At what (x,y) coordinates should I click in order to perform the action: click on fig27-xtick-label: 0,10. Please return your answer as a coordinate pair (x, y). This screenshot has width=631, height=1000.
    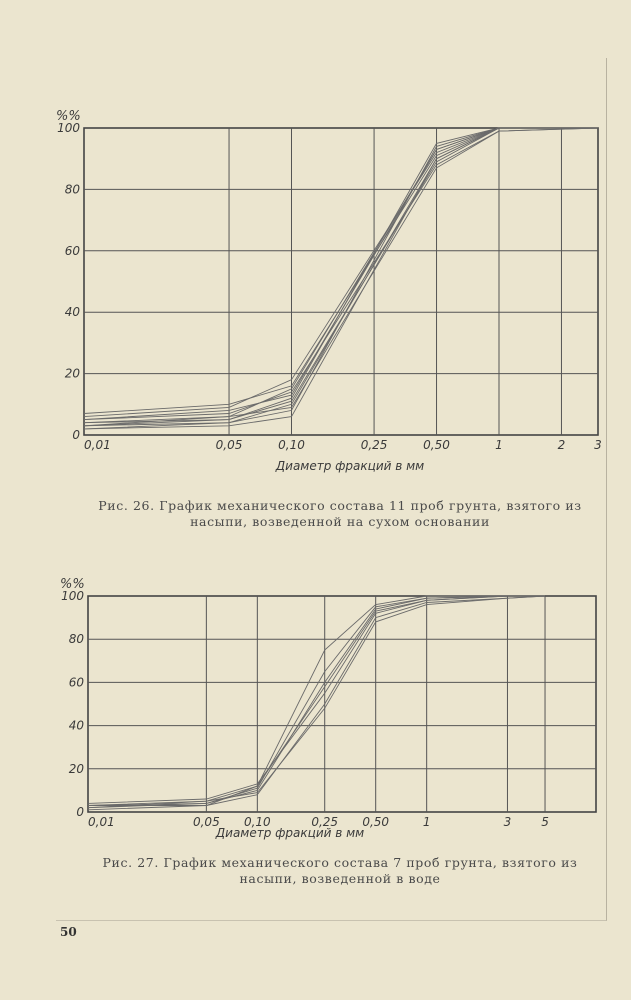
    Looking at the image, I should click on (257, 822).